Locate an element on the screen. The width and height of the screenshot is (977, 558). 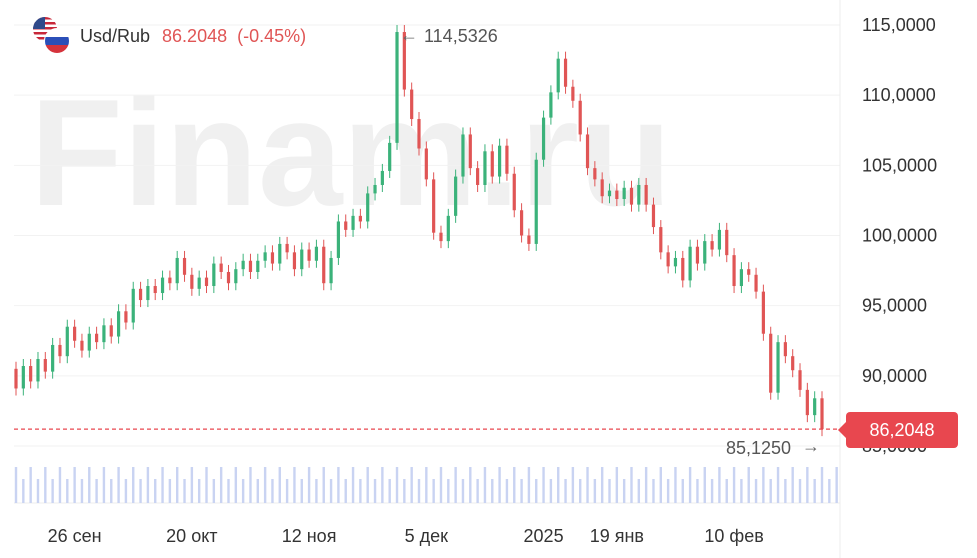
y-tick-label: 95,0000 is located at coordinates (894, 306).